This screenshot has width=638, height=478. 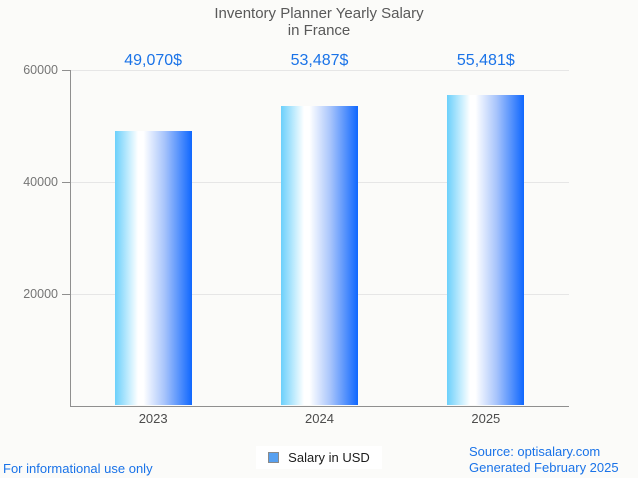 I want to click on ytick-label-20000: 20000, so click(x=40, y=293).